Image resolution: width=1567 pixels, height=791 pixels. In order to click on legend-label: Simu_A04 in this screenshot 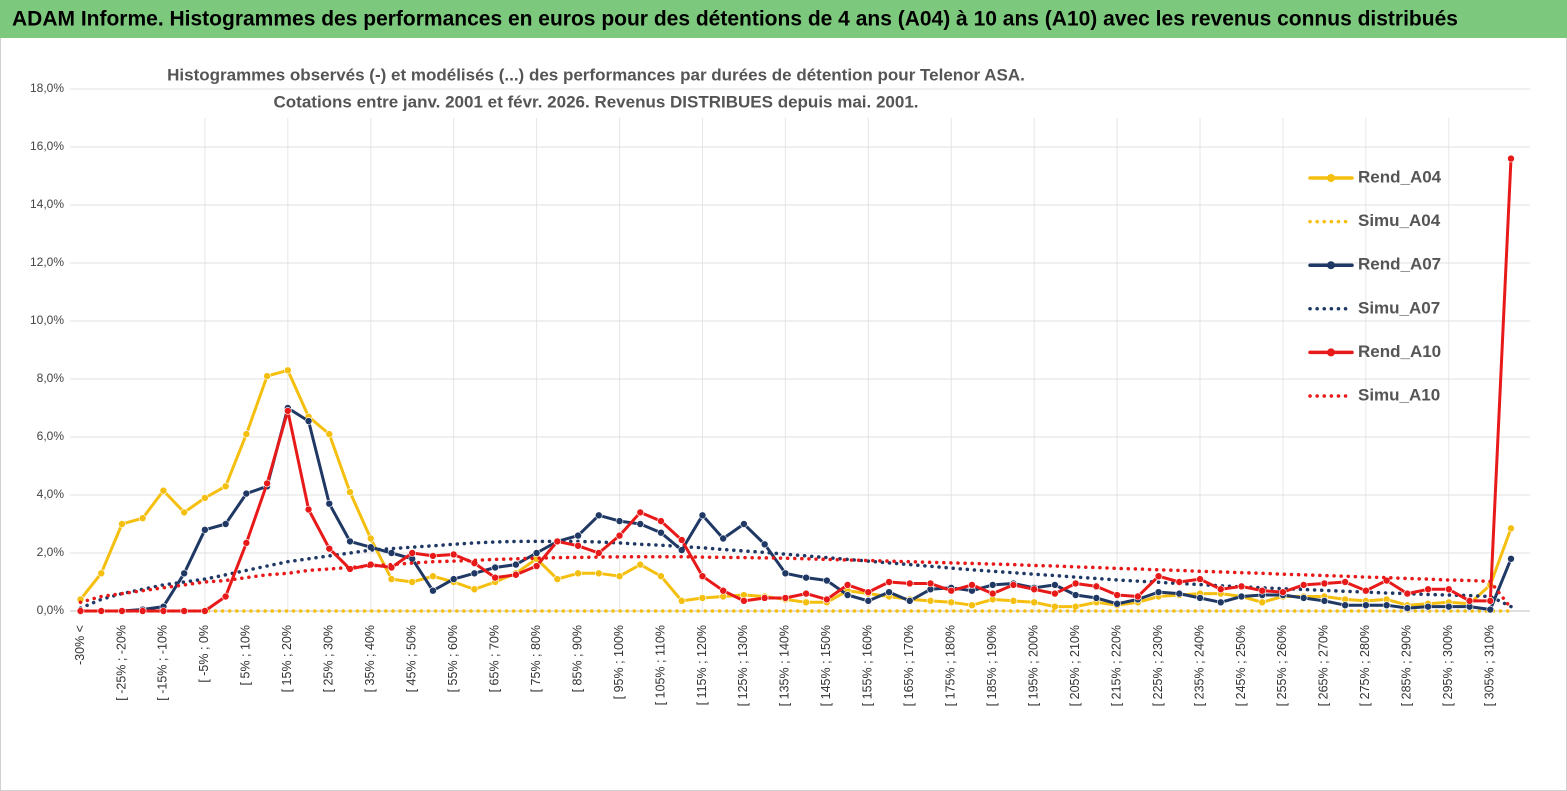, I will do `click(1399, 220)`.